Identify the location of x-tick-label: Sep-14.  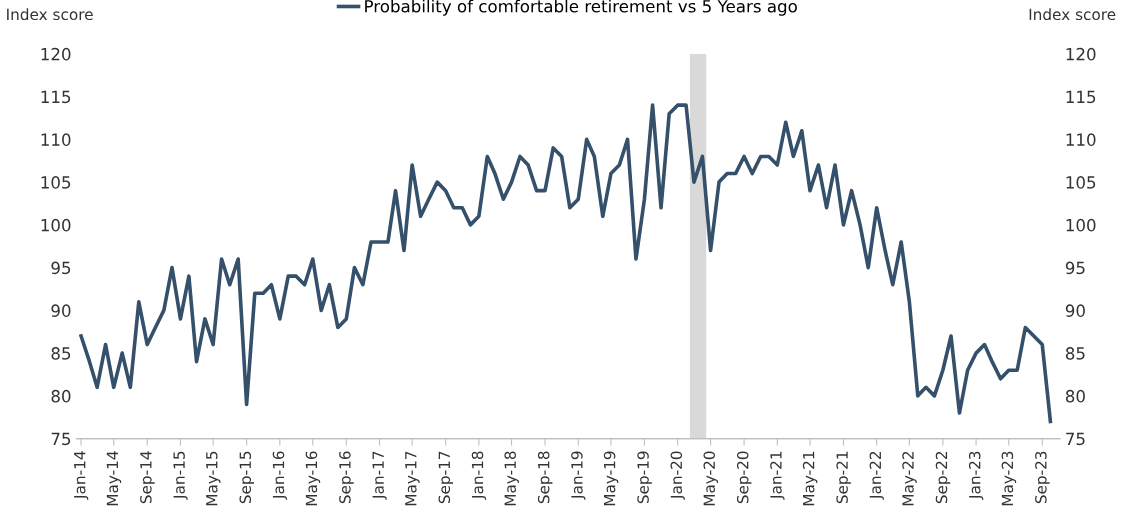
(147, 477).